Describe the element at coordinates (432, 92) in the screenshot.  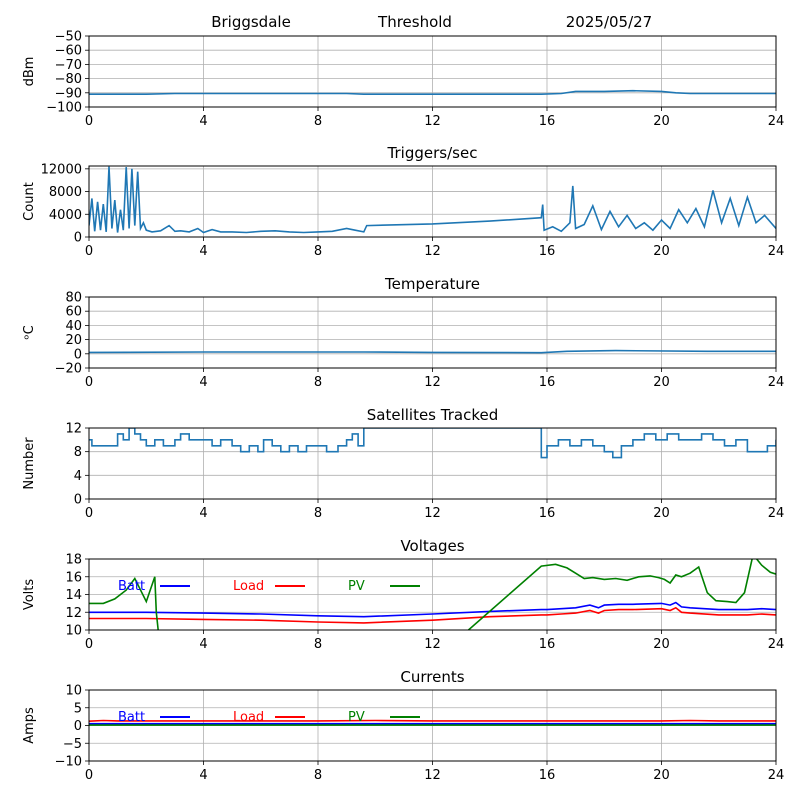
I see `series-line-rssi` at that location.